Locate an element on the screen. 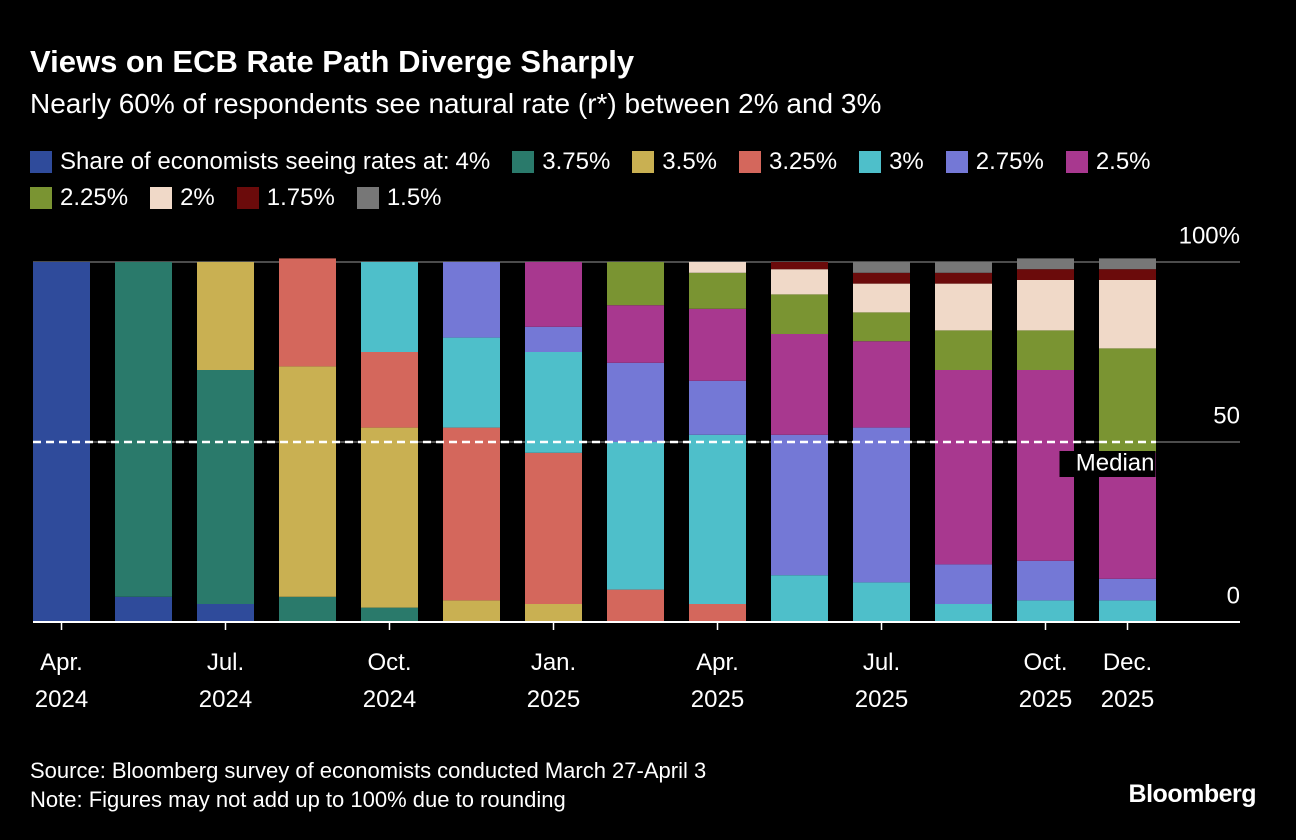 This screenshot has width=1296, height=840. legend-label: 3.5% is located at coordinates (689, 161).